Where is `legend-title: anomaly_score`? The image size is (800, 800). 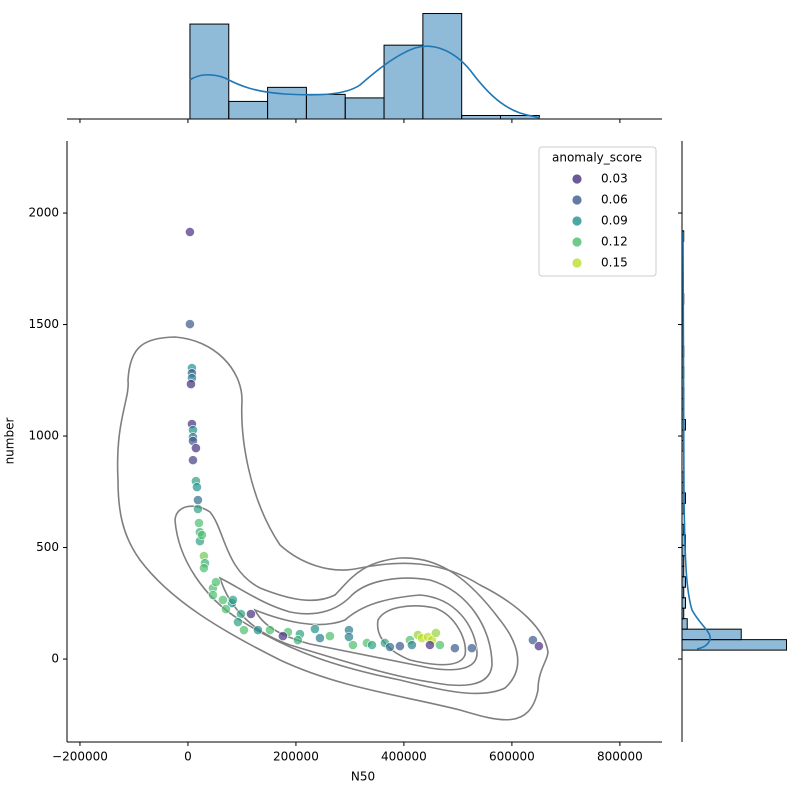
legend-title: anomaly_score is located at coordinates (597, 158).